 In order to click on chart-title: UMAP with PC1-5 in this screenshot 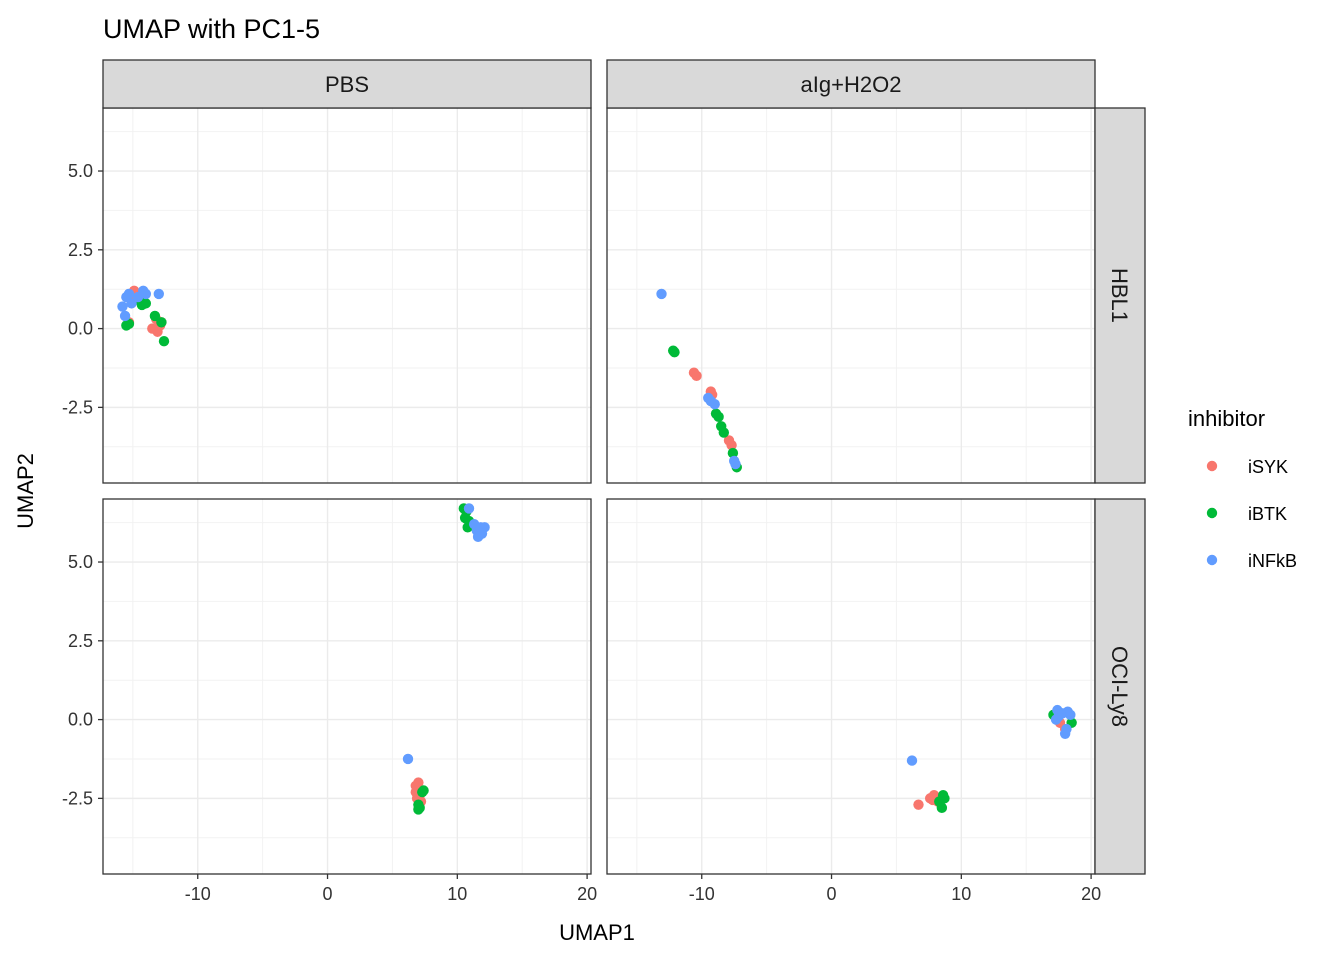, I will do `click(211, 29)`.